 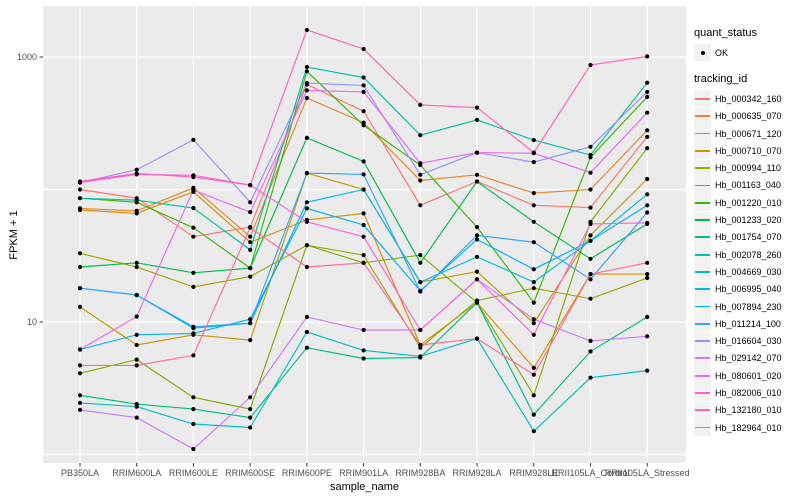 I want to click on legend-item-label: Hb_001220_010, so click(x=748, y=202).